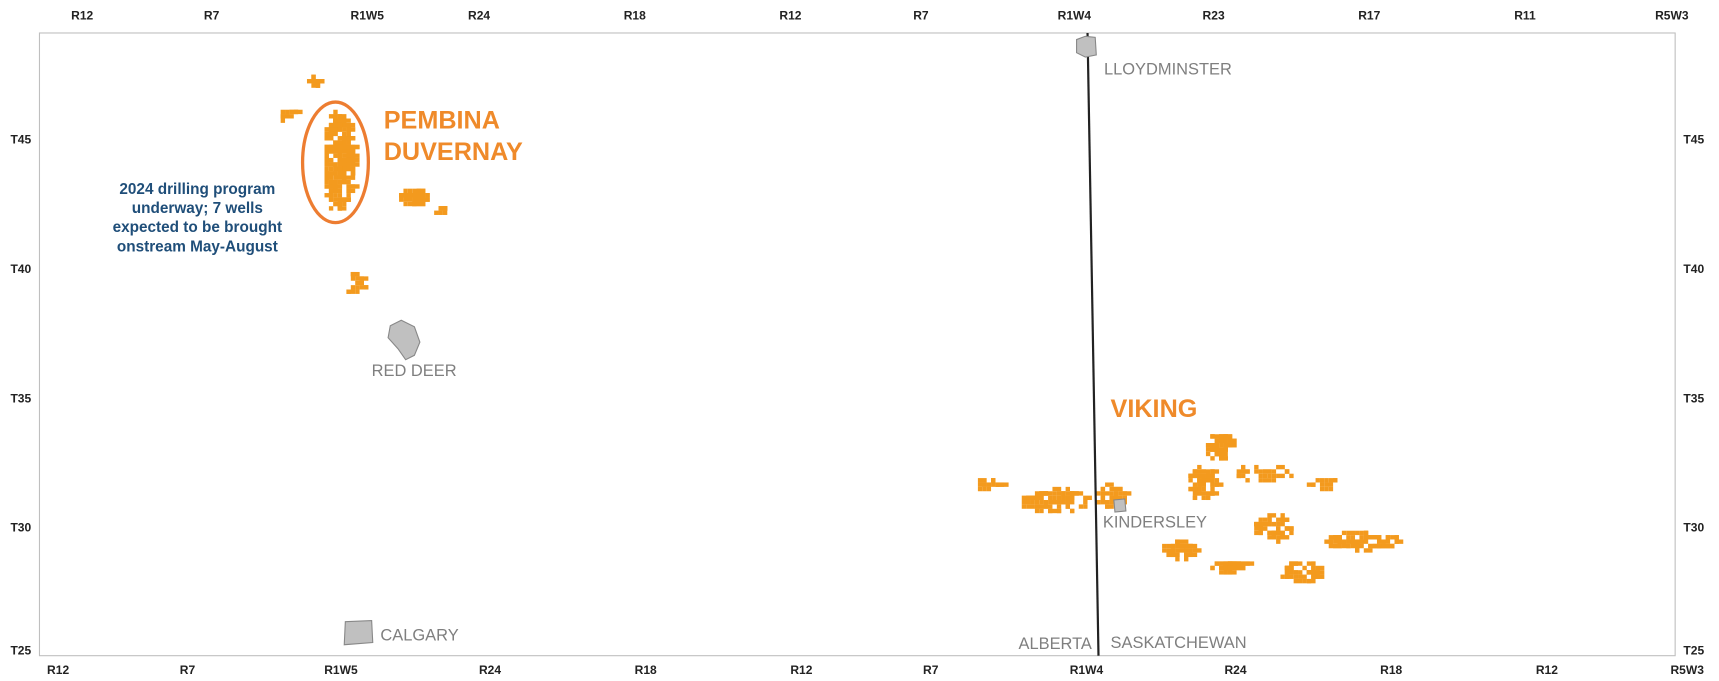 The image size is (1719, 681). Describe the element at coordinates (20, 528) in the screenshot. I see `township-label: T30` at that location.